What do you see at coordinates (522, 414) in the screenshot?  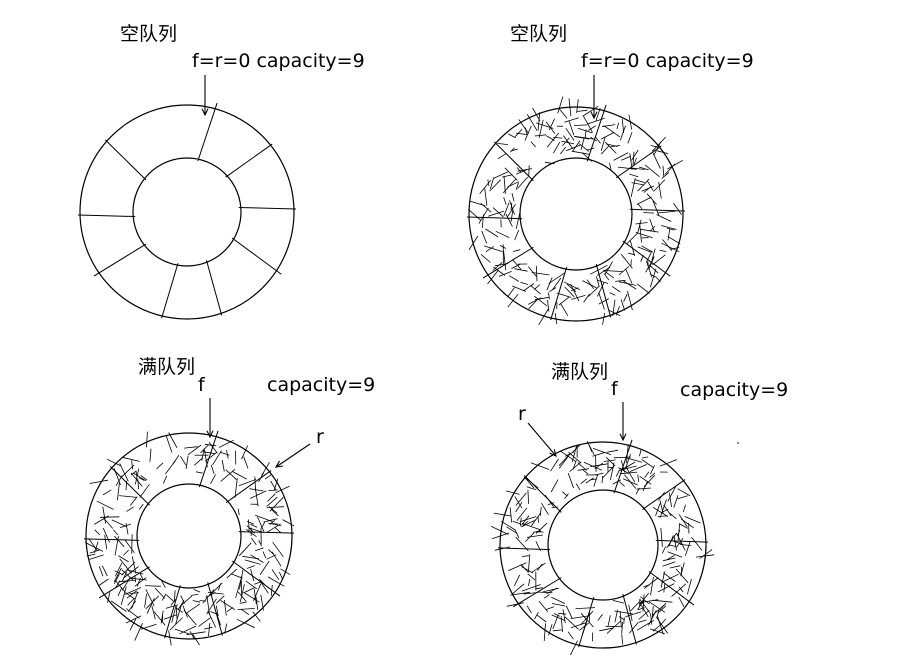 I see `panel4-rear-label: r` at bounding box center [522, 414].